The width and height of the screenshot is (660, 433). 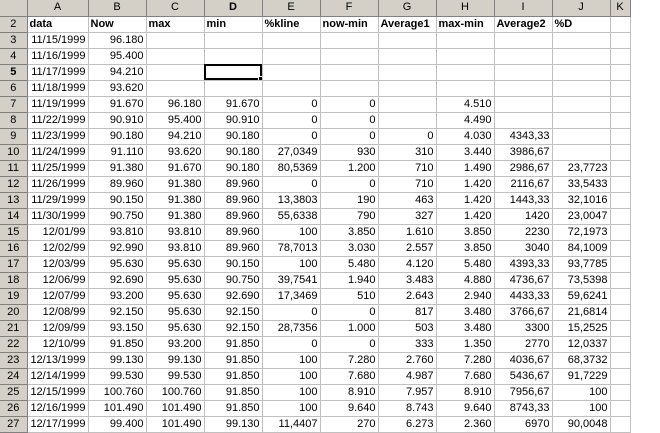 What do you see at coordinates (465, 248) in the screenshot?
I see `cell-h16: 3.850` at bounding box center [465, 248].